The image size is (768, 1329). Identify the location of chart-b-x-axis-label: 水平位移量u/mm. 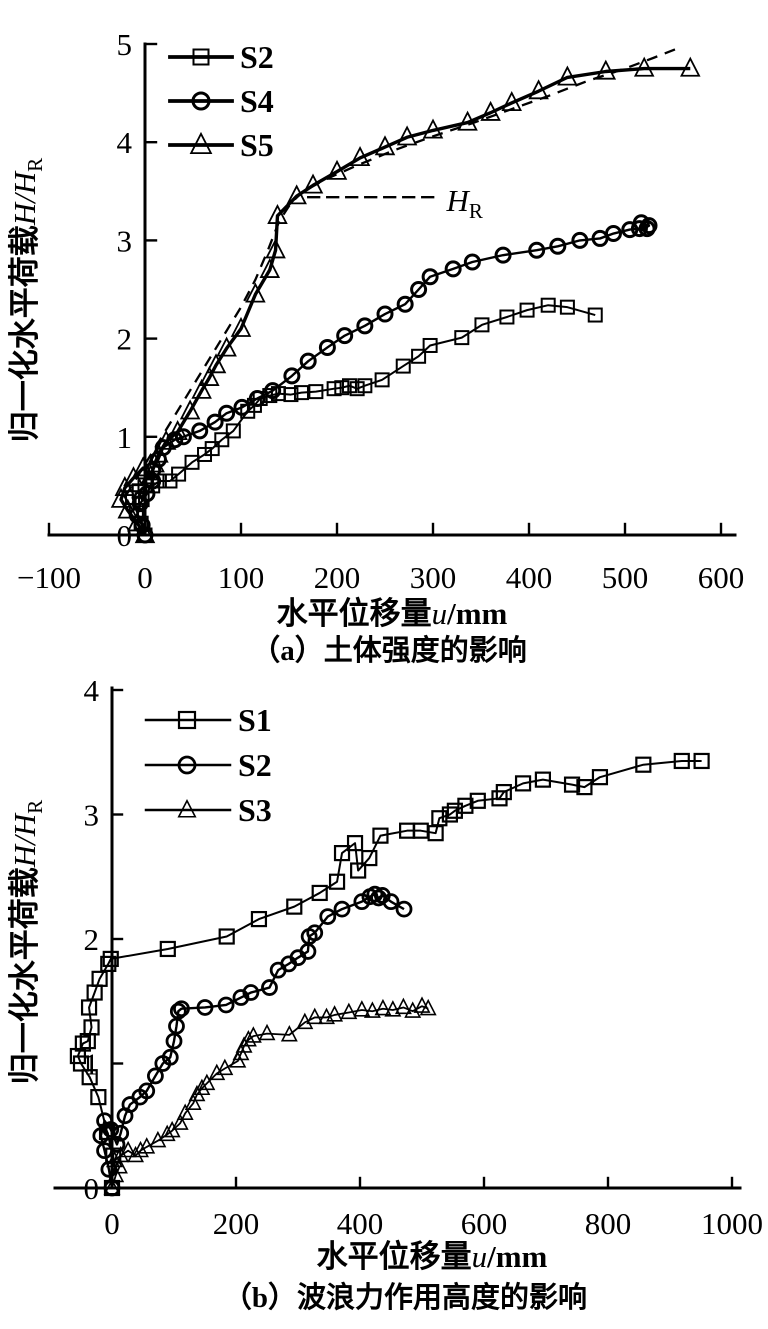
(432, 1256).